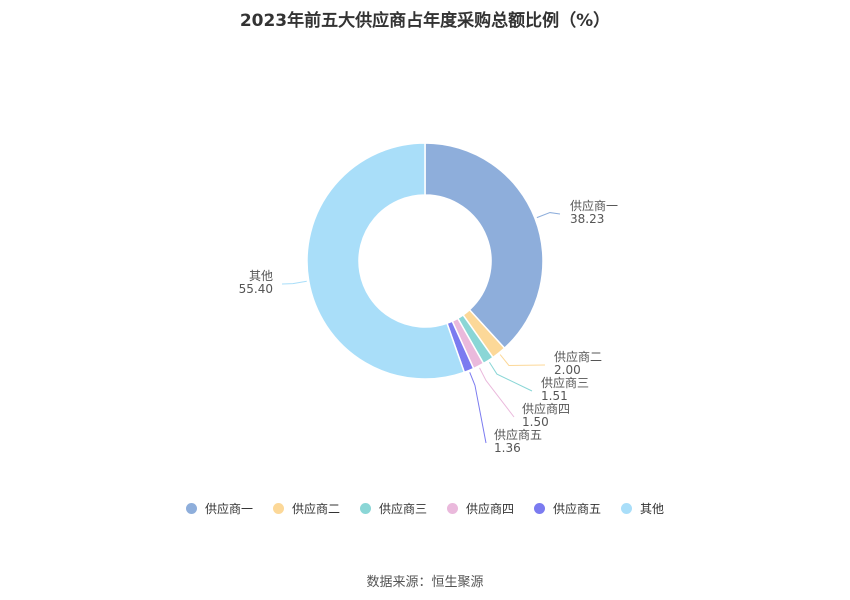  I want to click on legend-item-6: 其他, so click(642, 508).